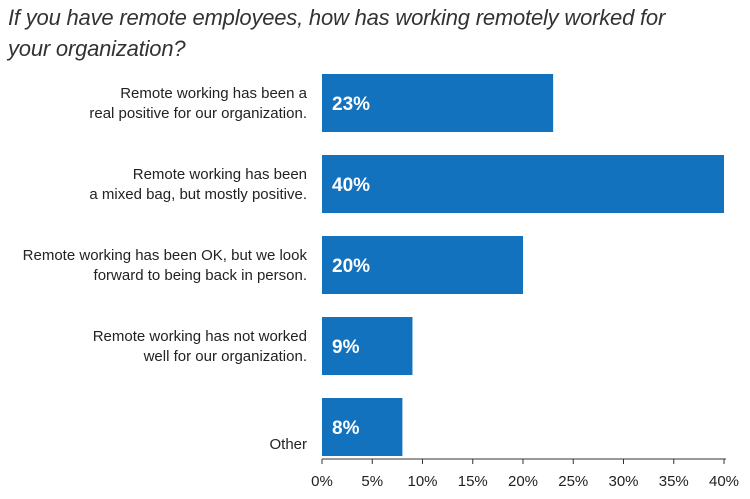  Describe the element at coordinates (372, 481) in the screenshot. I see `x-tick-label: 5%` at that location.